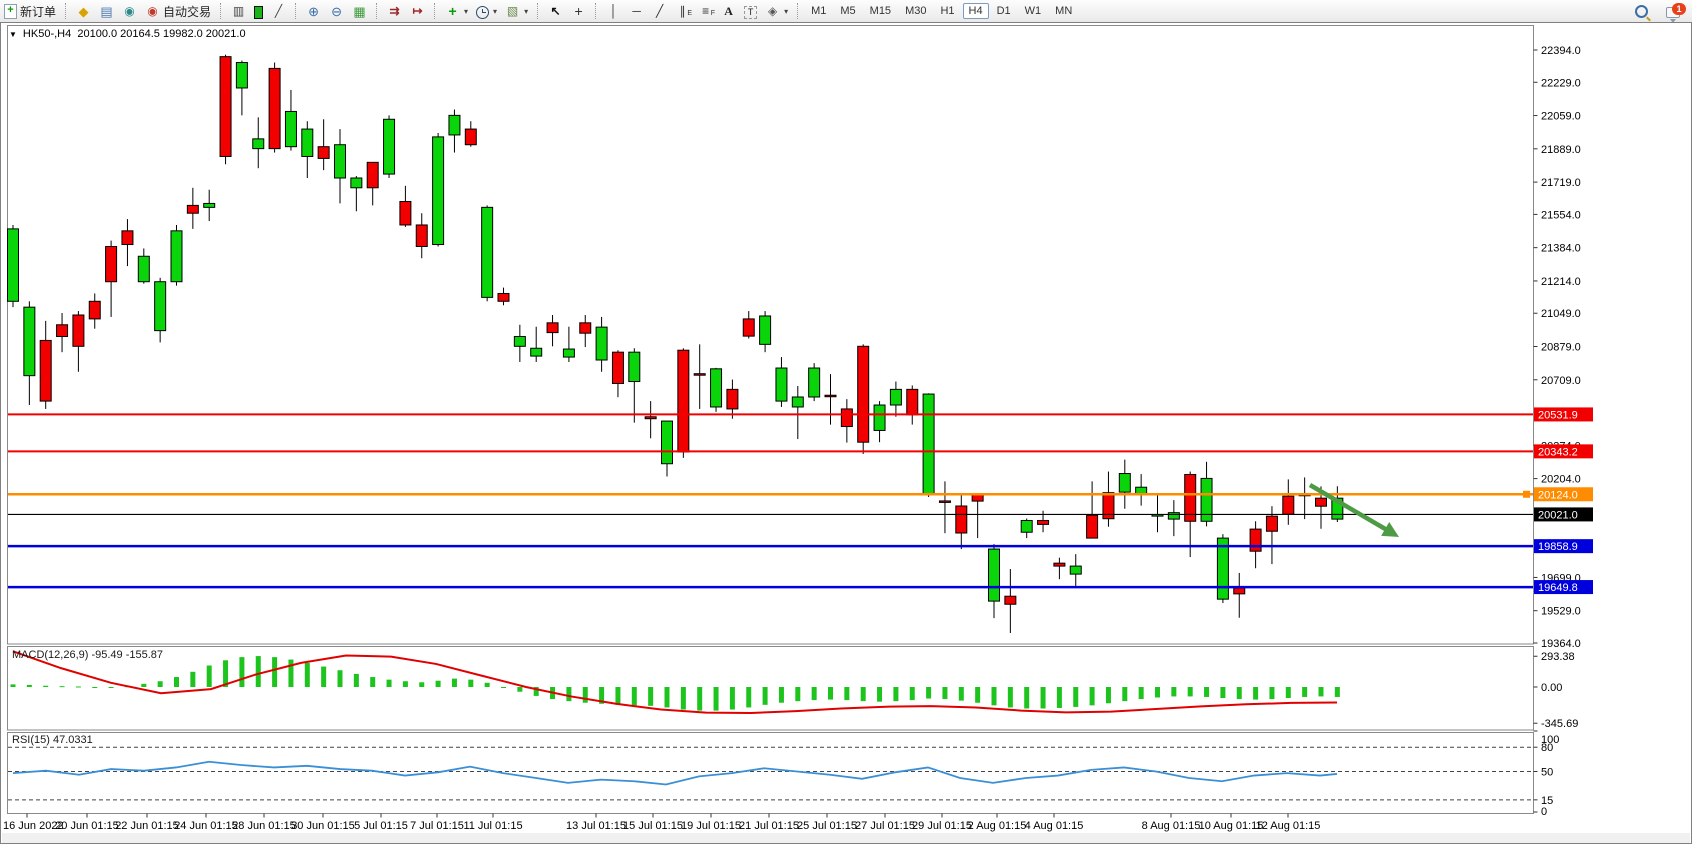  I want to click on zoom-out-button: ⊖, so click(336, 11).